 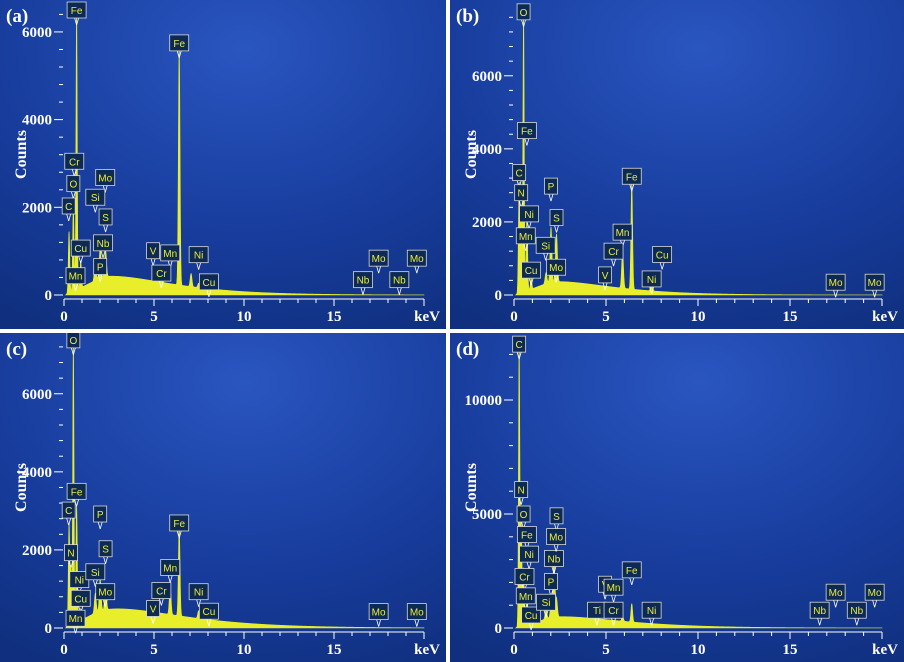 What do you see at coordinates (68, 209) in the screenshot?
I see `element-label: C` at bounding box center [68, 209].